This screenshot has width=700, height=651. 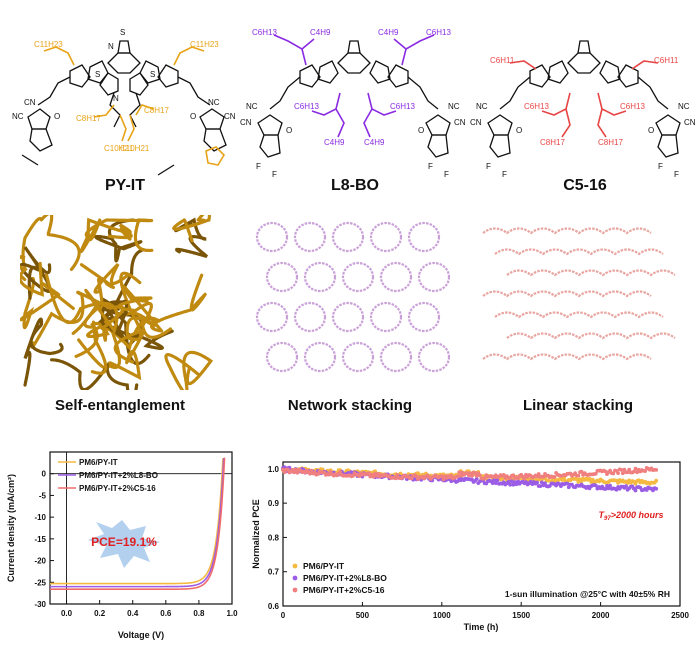 I want to click on morphology-panel-linear: Linear stacking, so click(x=578, y=320).